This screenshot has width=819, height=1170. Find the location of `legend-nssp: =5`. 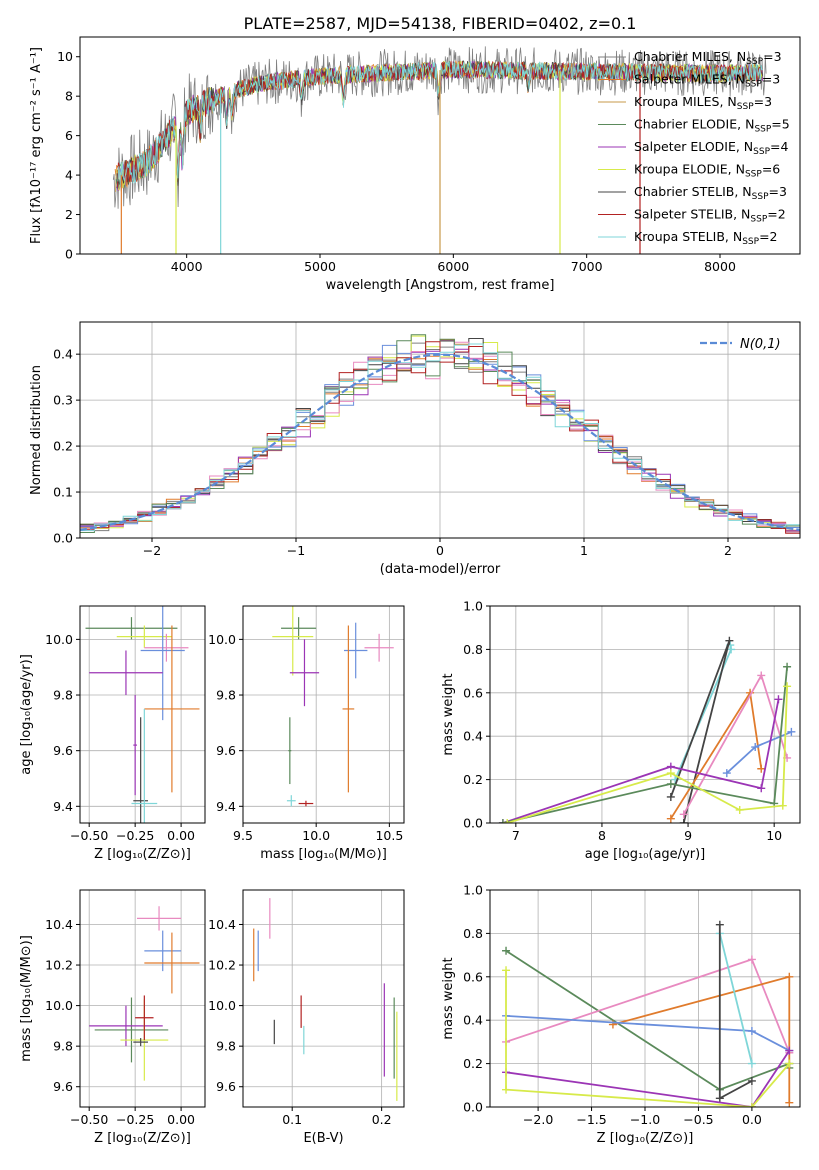

legend-nssp: =5 is located at coordinates (780, 124).